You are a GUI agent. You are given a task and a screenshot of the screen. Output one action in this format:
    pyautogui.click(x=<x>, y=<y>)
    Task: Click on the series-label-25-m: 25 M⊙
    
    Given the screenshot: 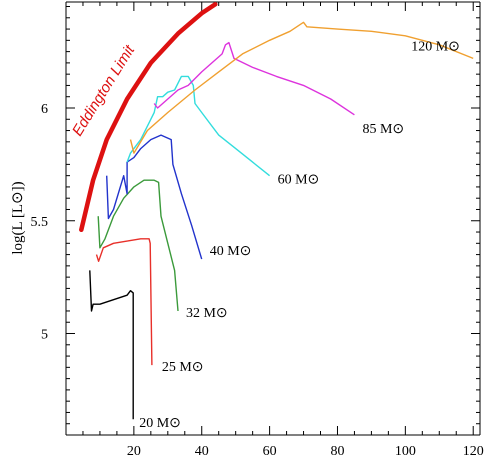 What is the action you would take?
    pyautogui.click(x=183, y=367)
    